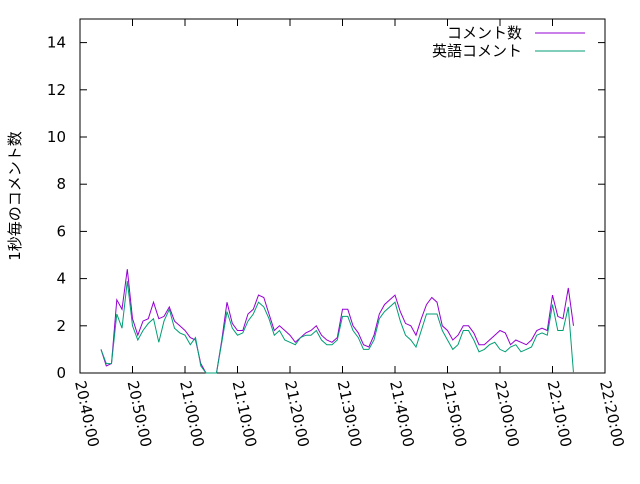  Describe the element at coordinates (477, 51) in the screenshot. I see `legend-label: 英語コメント` at that location.